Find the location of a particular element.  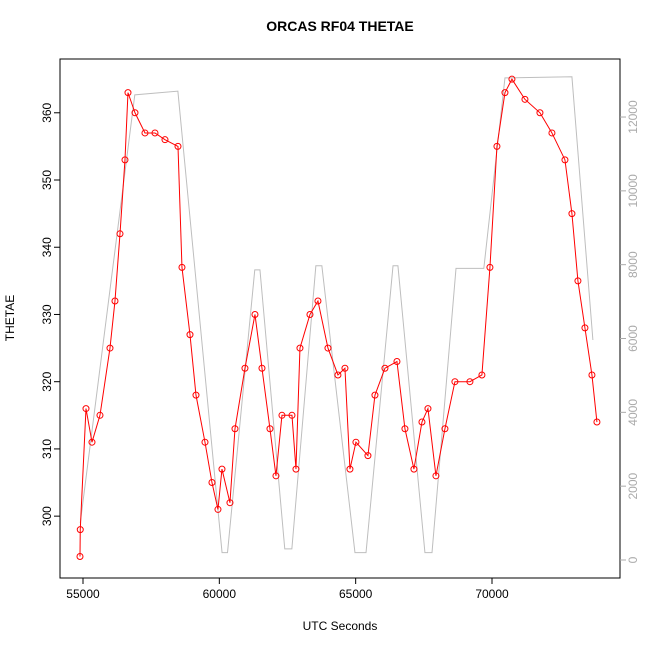

chart-title: ORCAS RF04 THETAE is located at coordinates (340, 26).